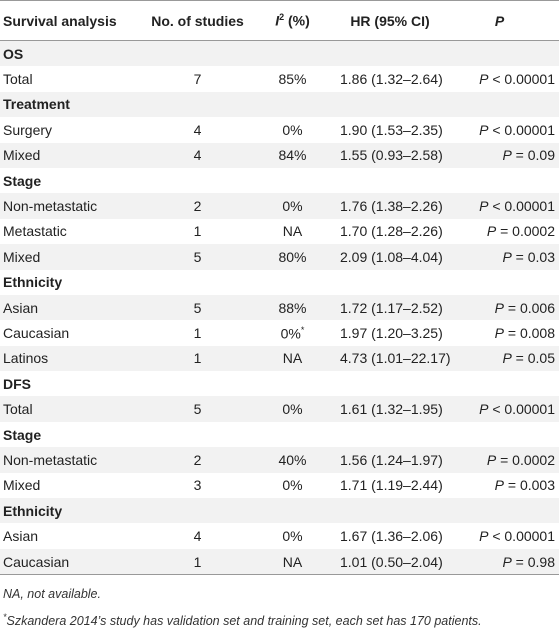  I want to click on header-cell: Survival analysis, so click(75, 20).